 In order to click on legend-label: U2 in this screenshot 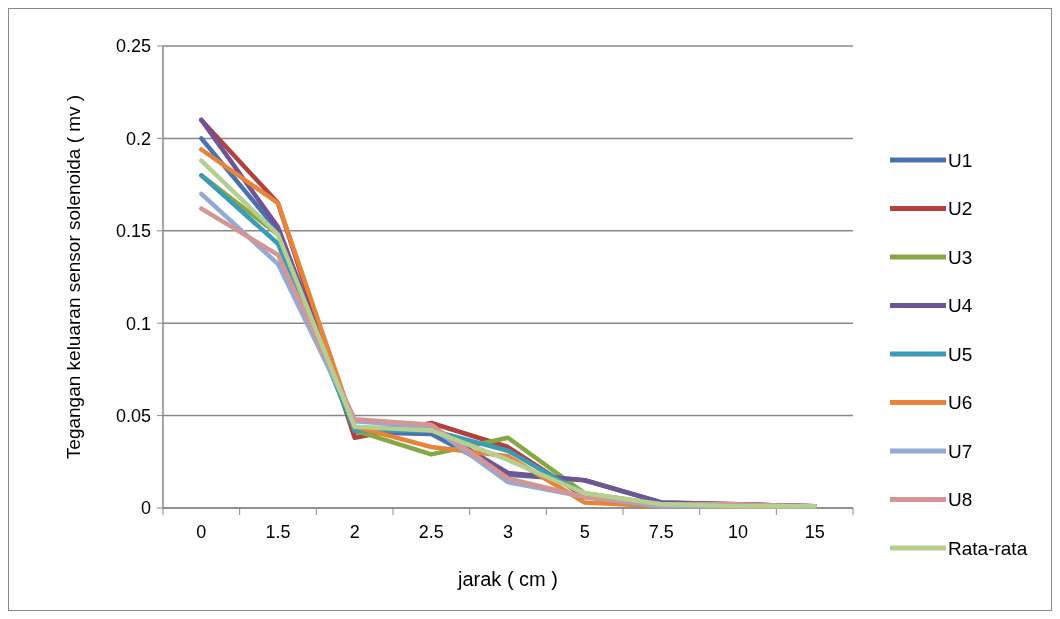, I will do `click(960, 209)`.